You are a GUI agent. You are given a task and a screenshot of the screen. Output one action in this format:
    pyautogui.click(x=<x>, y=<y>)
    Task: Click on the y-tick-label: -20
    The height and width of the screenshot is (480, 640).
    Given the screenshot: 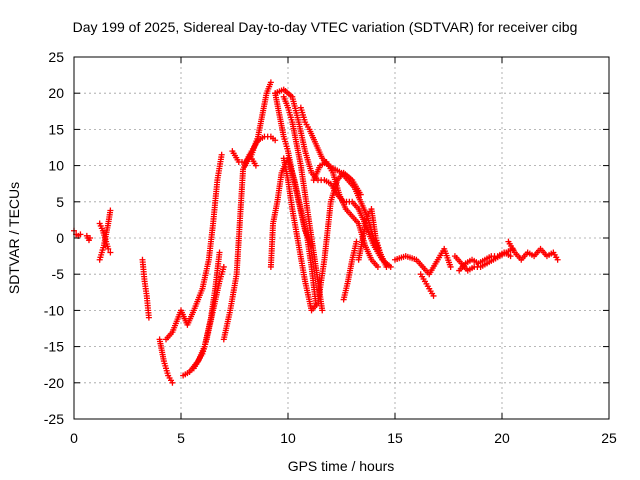 What is the action you would take?
    pyautogui.click(x=54, y=383)
    